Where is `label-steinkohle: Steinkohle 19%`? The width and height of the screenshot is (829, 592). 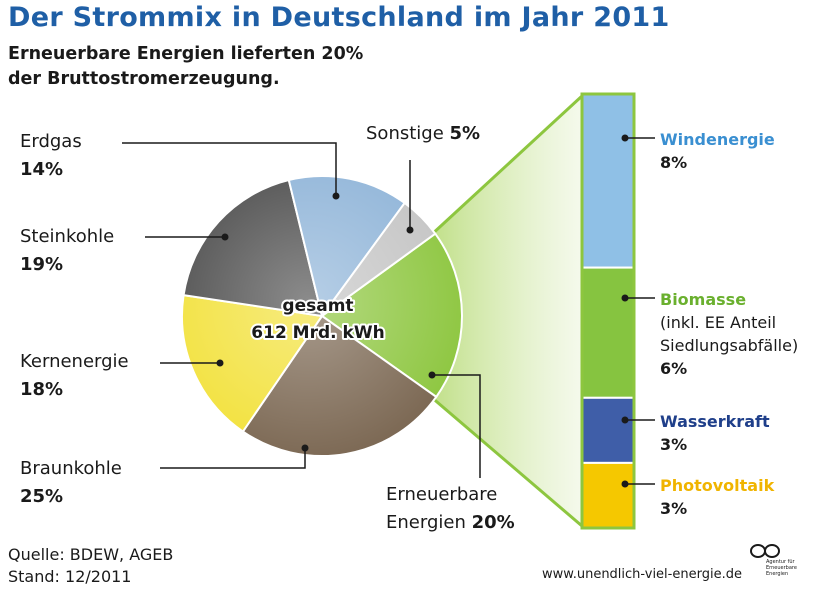
label-steinkohle: Steinkohle 19% is located at coordinates (67, 251).